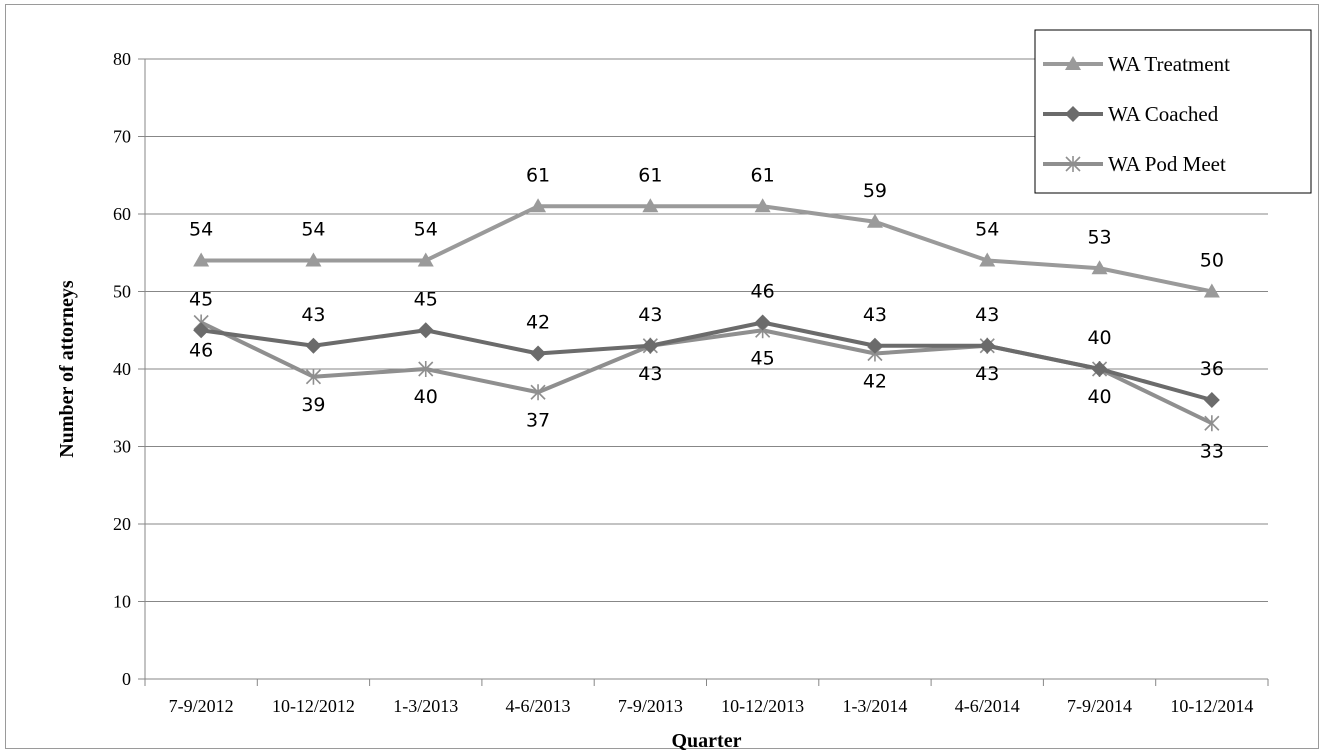  Describe the element at coordinates (122, 447) in the screenshot. I see `y-tick-label: 30` at that location.